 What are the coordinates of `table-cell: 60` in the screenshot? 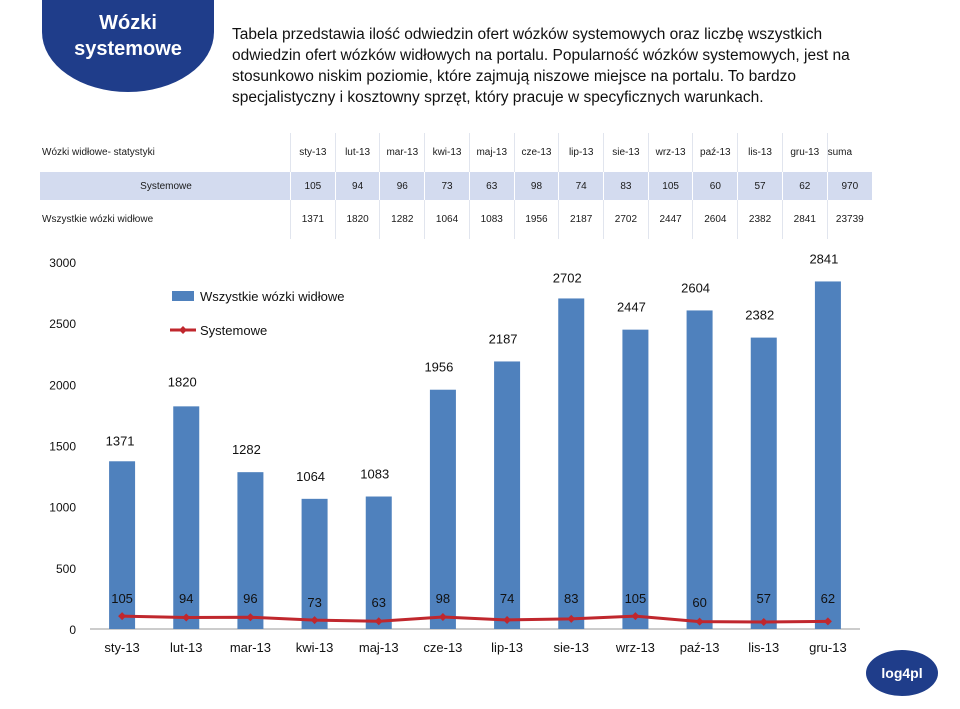 It's located at (715, 186).